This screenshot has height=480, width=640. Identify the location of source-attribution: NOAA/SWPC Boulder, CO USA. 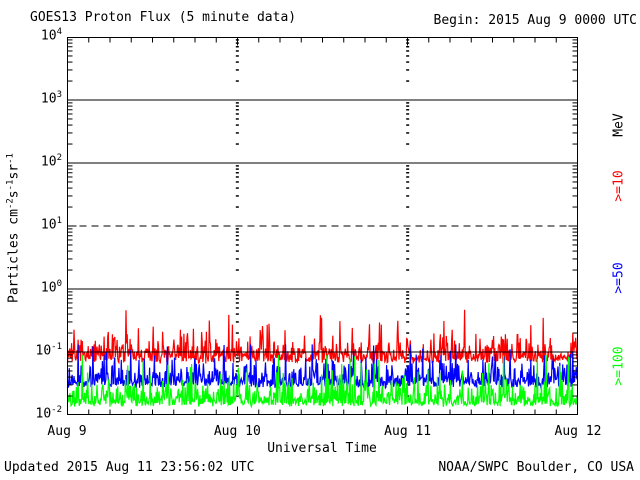
(536, 467).